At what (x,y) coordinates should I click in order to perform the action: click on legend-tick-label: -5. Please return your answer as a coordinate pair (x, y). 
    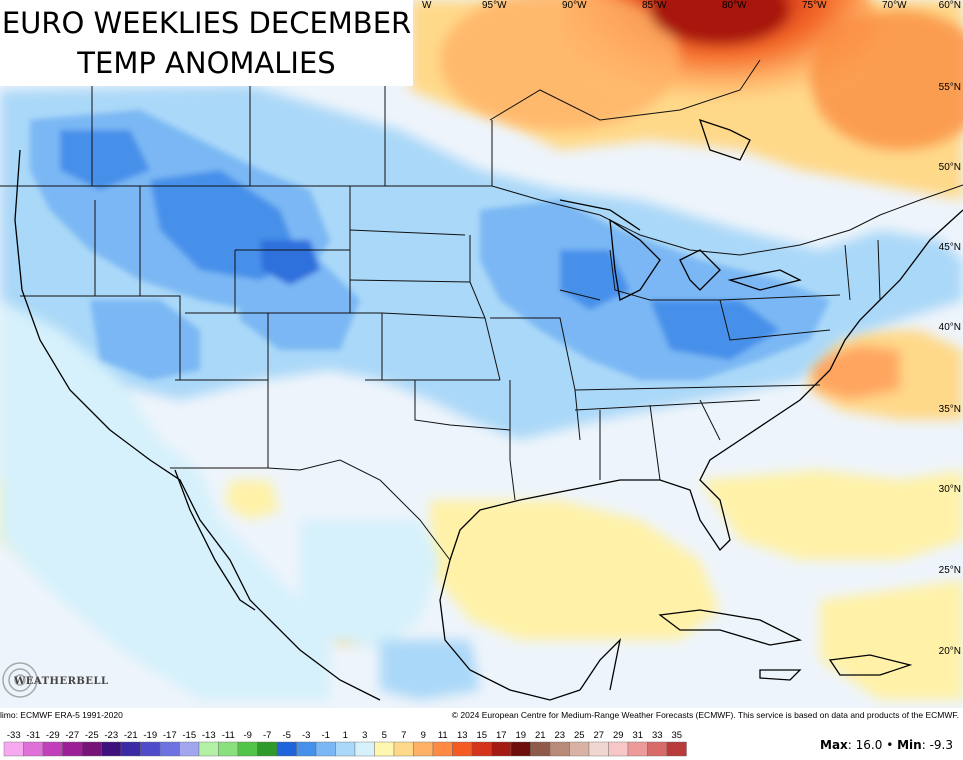
    Looking at the image, I should click on (287, 735).